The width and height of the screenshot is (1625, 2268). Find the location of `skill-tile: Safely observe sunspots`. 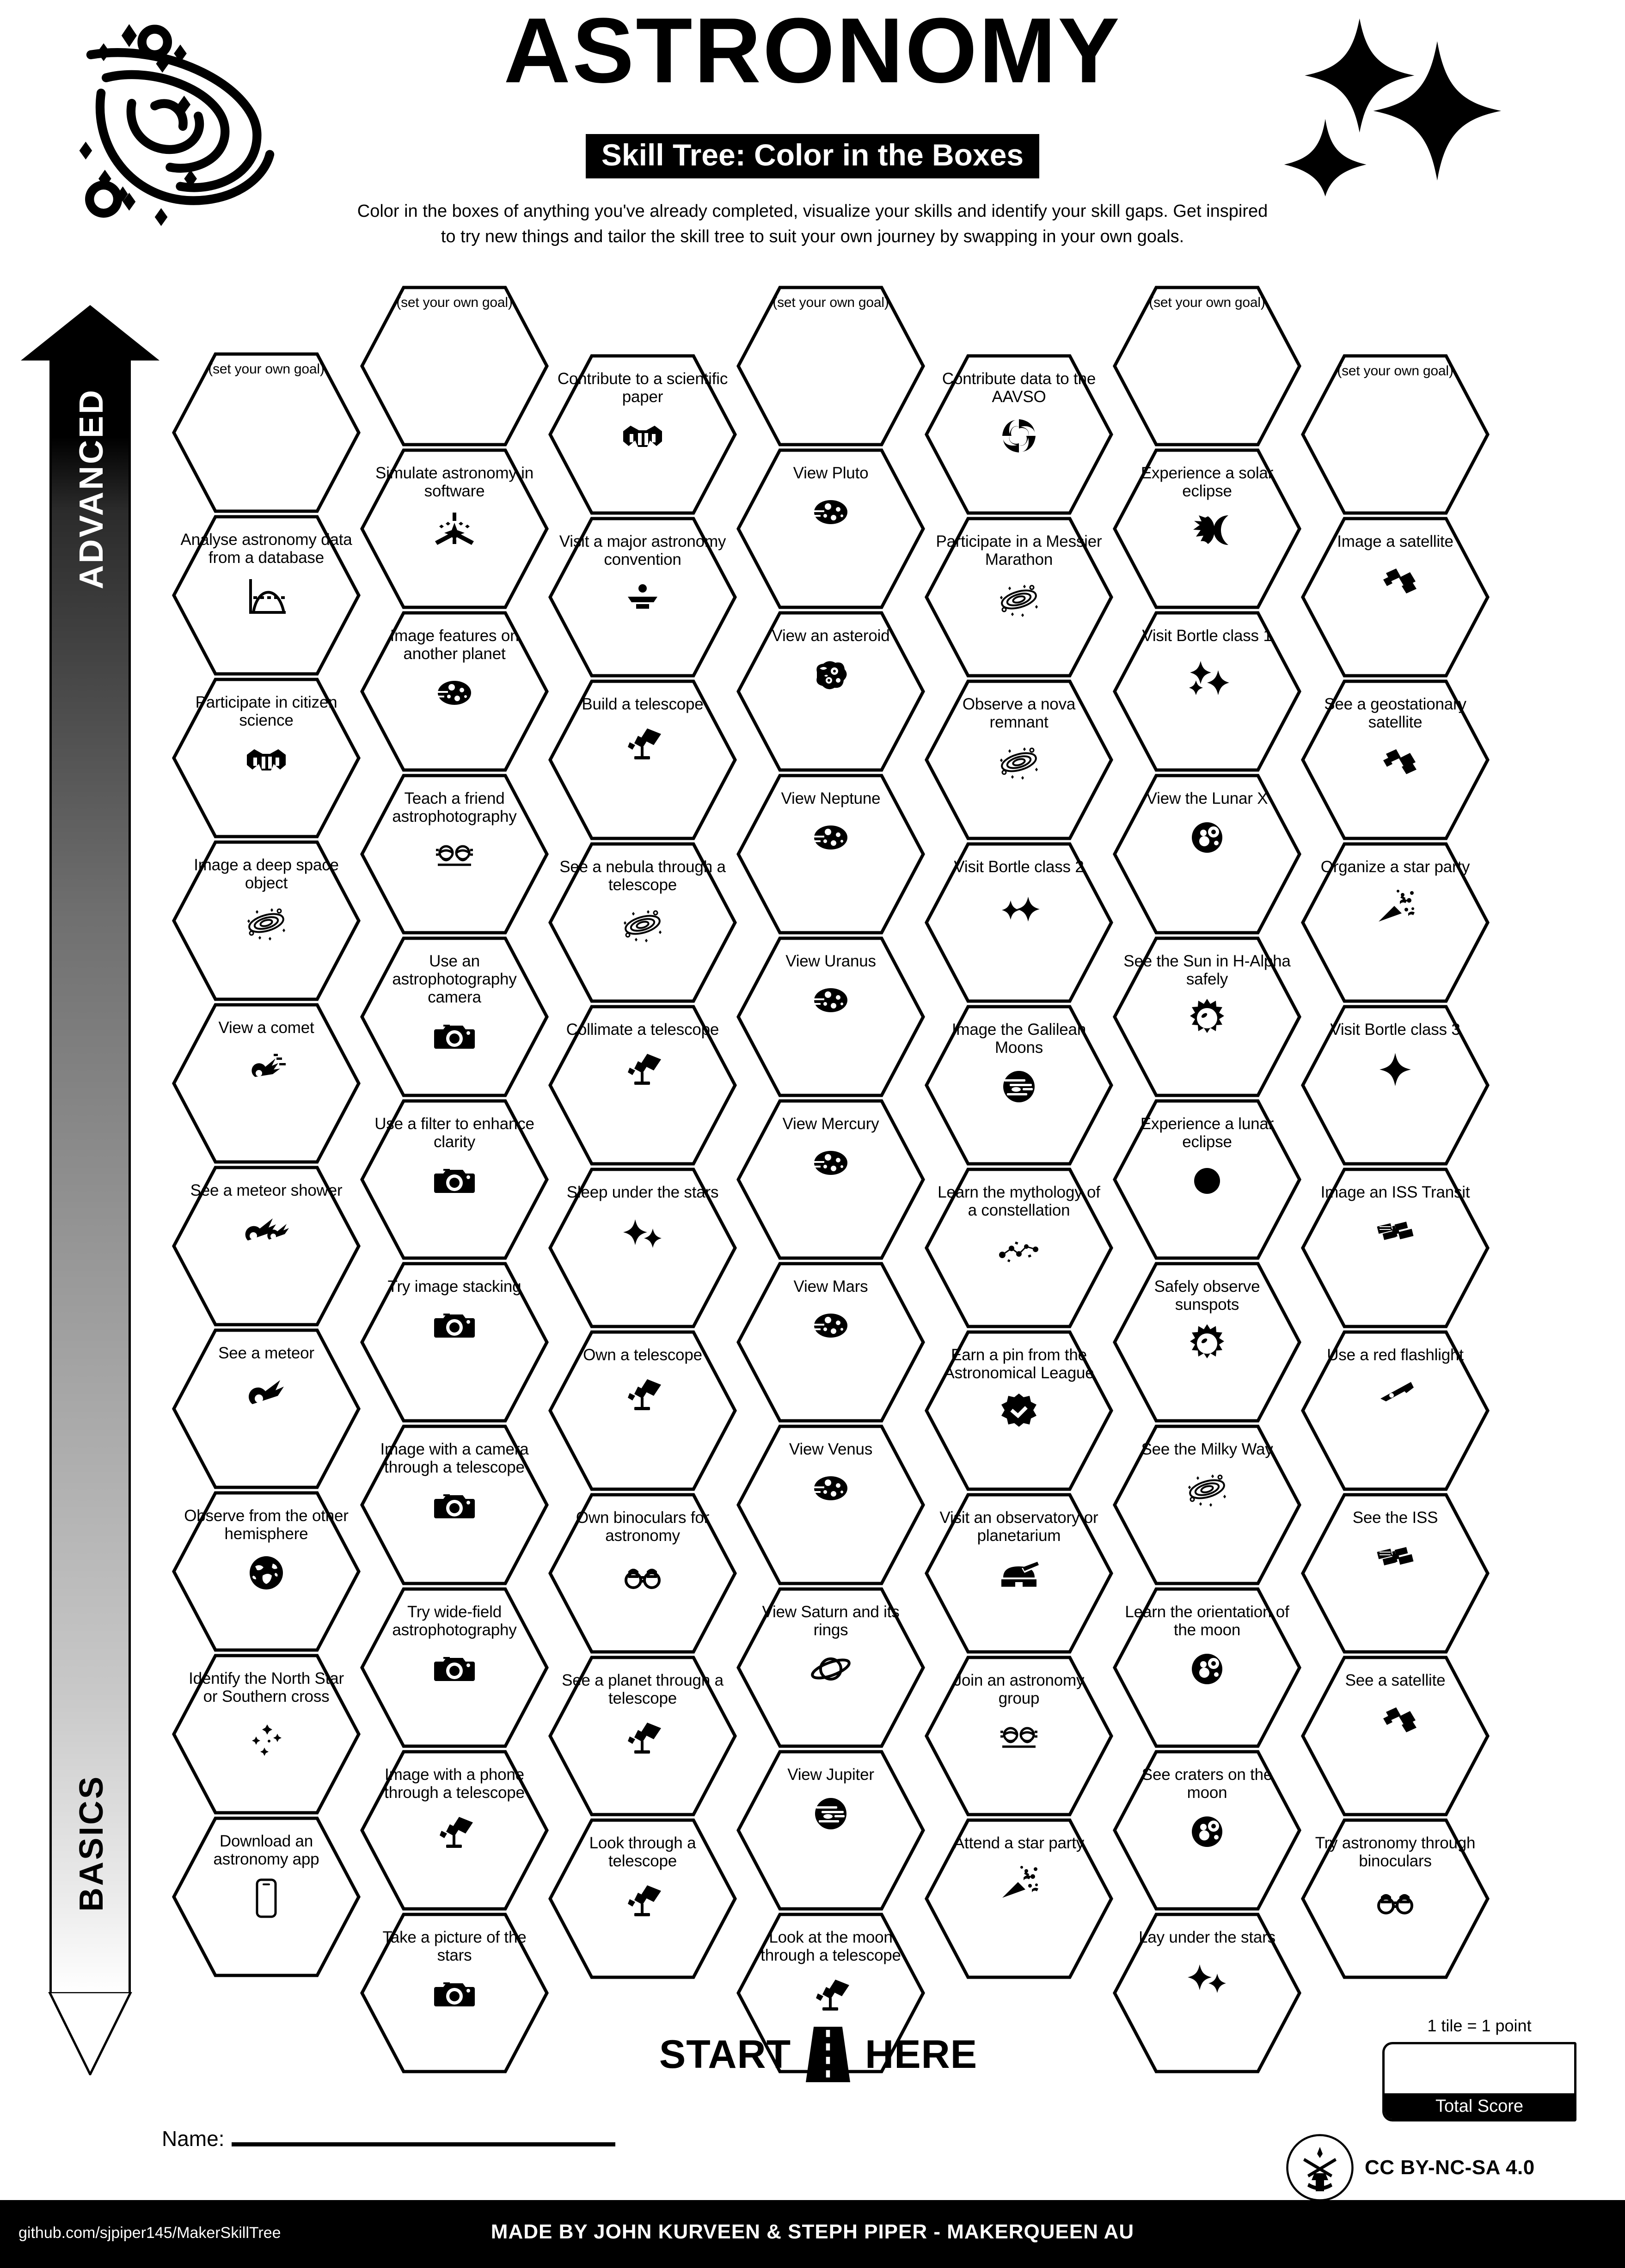

skill-tile: Safely observe sunspots is located at coordinates (1207, 1343).